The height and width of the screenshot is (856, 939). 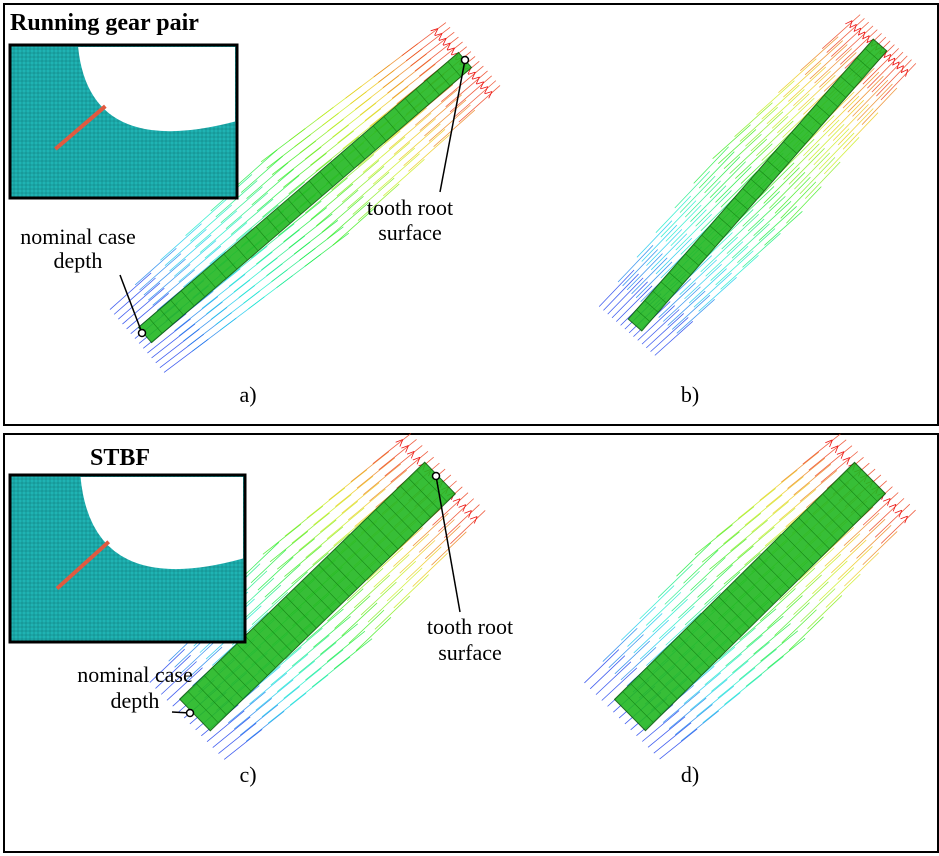 What do you see at coordinates (123, 121) in the screenshot?
I see `inset-frame` at bounding box center [123, 121].